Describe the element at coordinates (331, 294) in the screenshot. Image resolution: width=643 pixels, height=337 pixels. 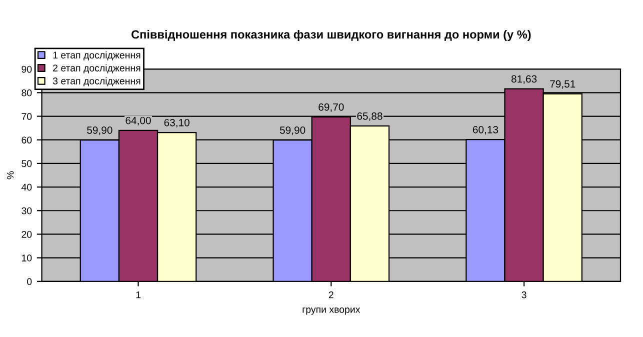
I see `x-tick-label: 2` at that location.